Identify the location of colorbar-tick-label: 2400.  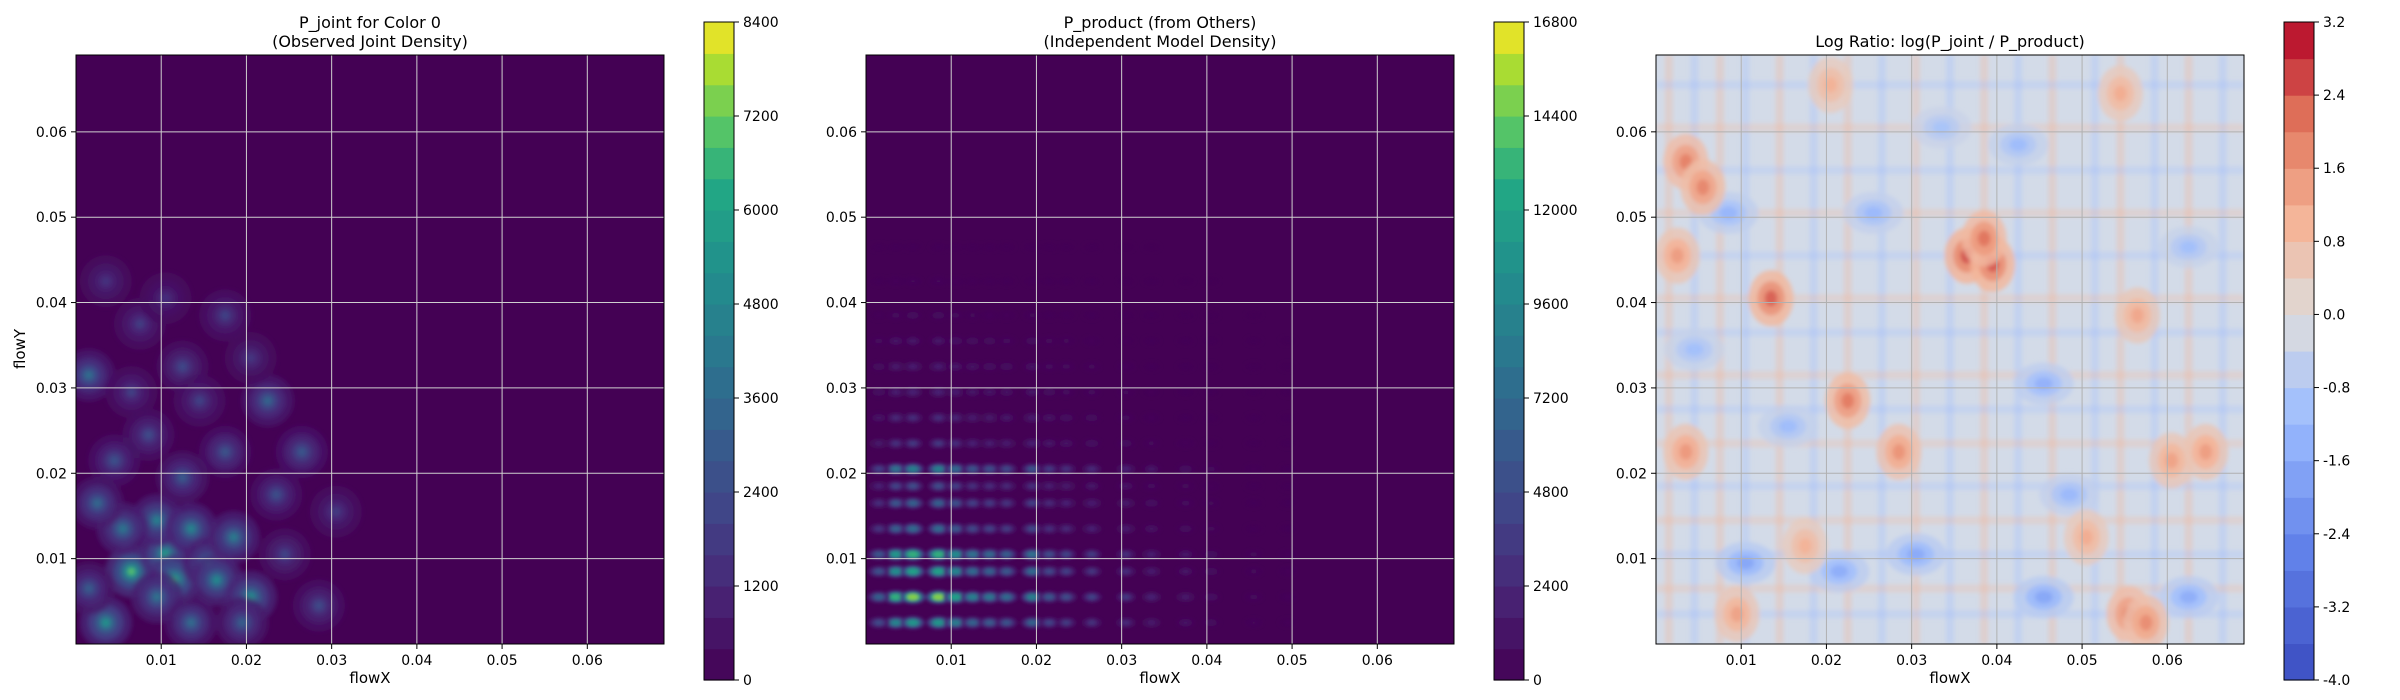
(1551, 587).